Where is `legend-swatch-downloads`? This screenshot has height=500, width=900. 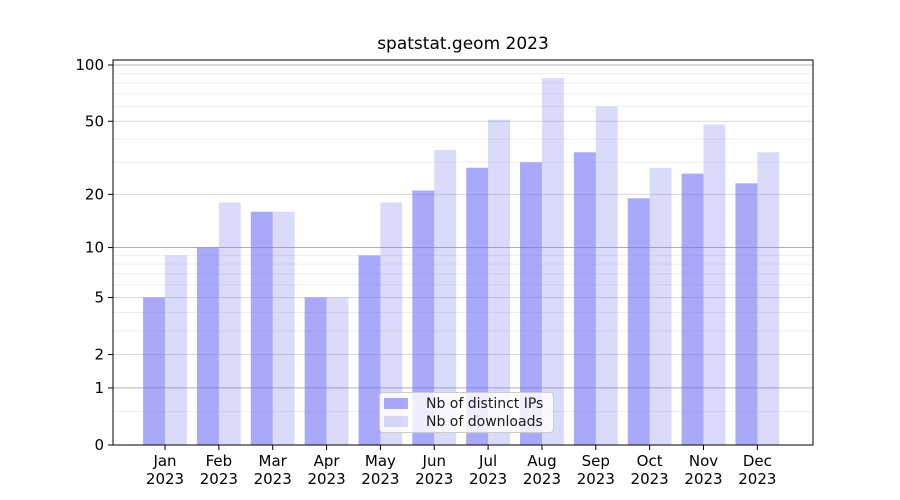
legend-swatch-downloads is located at coordinates (396, 421).